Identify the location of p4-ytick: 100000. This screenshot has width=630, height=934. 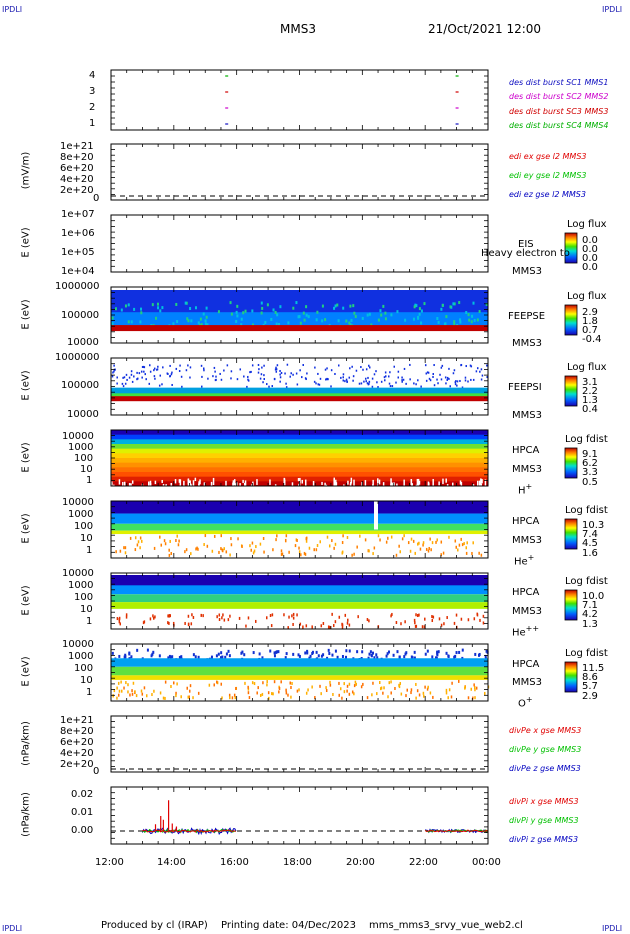
(80, 315).